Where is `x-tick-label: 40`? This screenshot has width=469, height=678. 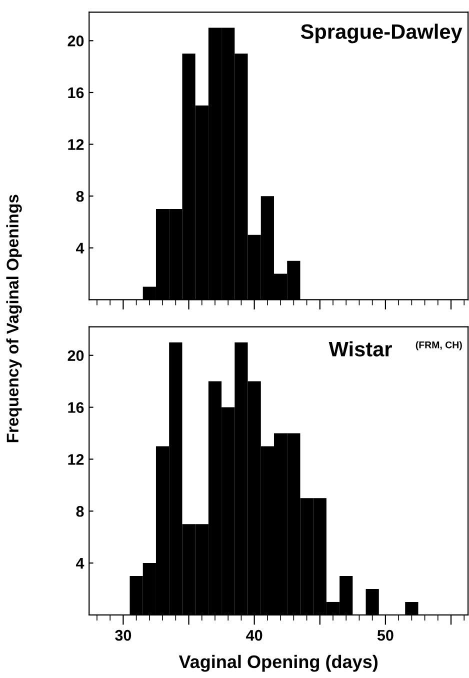 x-tick-label: 40 is located at coordinates (254, 635).